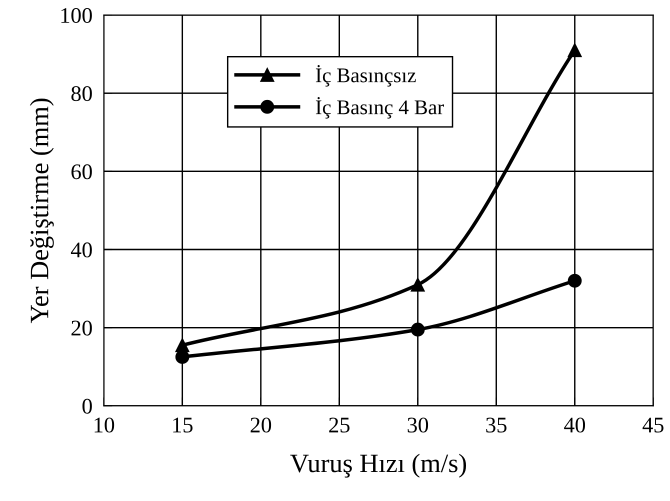 This screenshot has height=501, width=670. I want to click on x-tick-label: 10, so click(104, 425).